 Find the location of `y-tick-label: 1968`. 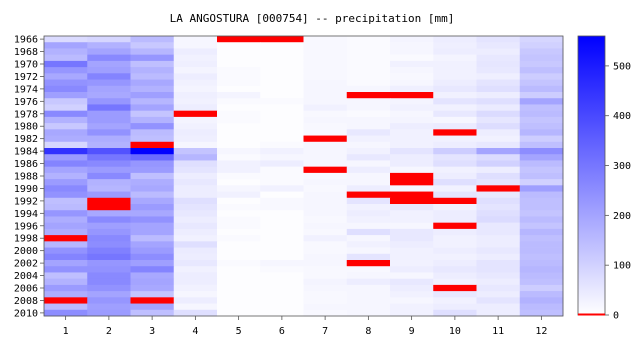

y-tick-label: 1968 is located at coordinates (26, 52).